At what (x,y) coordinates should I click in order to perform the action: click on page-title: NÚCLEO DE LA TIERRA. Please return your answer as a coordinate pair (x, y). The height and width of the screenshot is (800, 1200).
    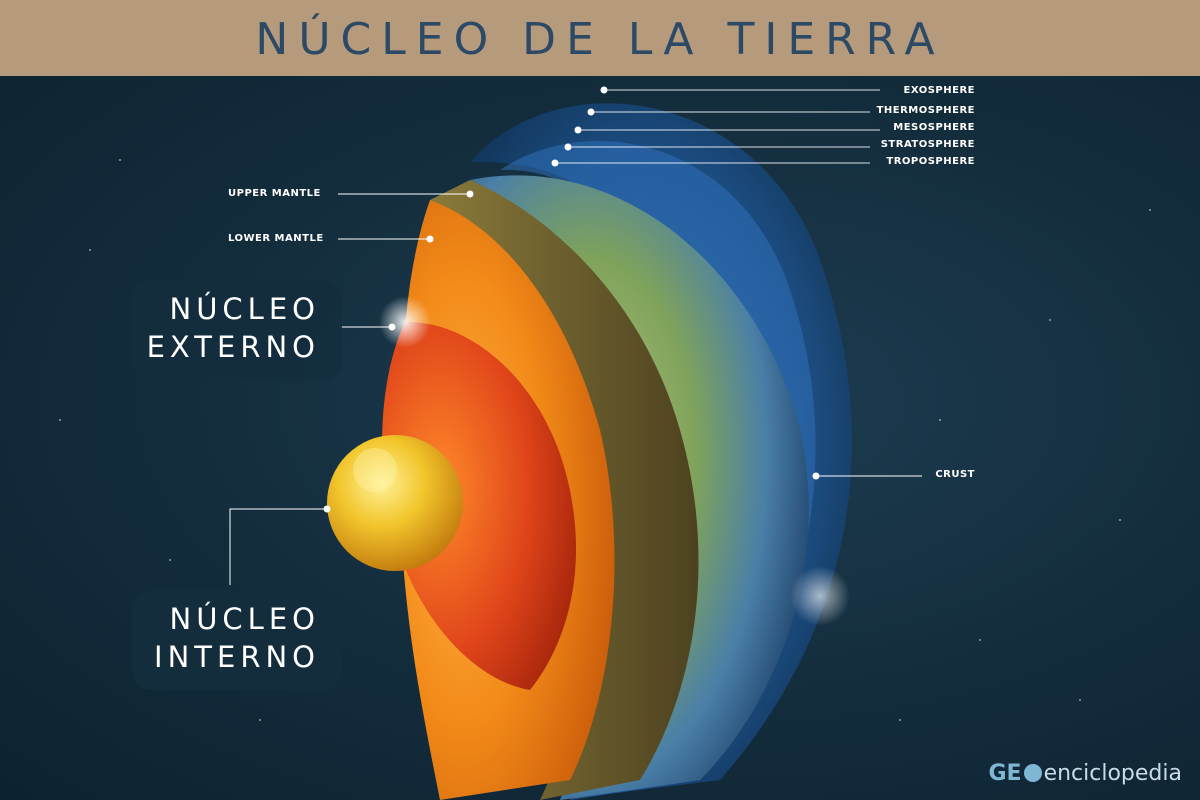
    Looking at the image, I should click on (600, 39).